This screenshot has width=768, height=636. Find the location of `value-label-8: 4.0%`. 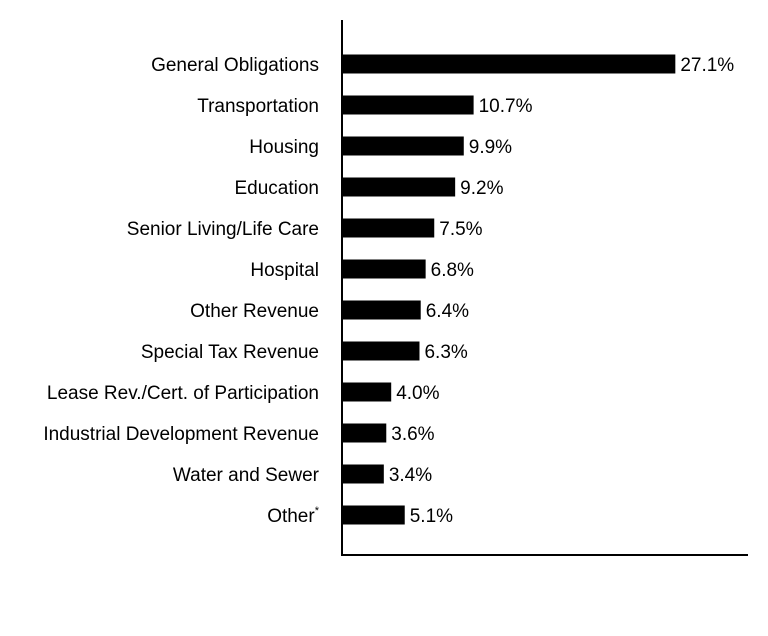

value-label-8: 4.0% is located at coordinates (417, 393).